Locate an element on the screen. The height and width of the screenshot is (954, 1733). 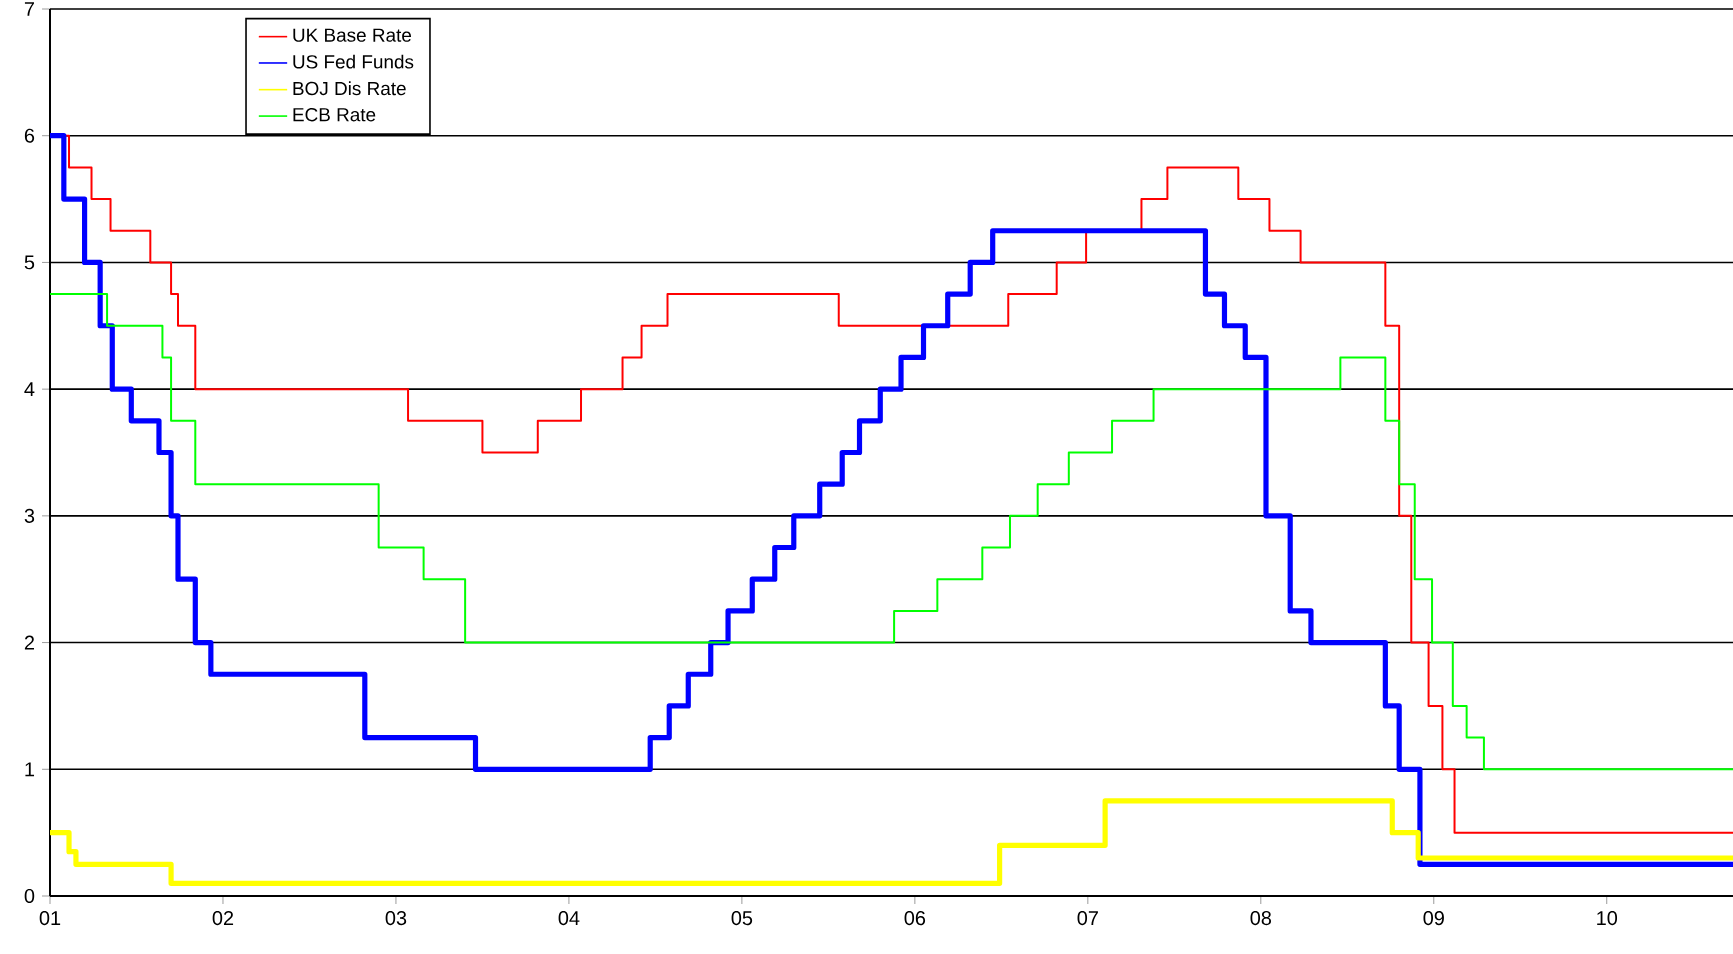
y-tick-label: 0 is located at coordinates (29, 896).